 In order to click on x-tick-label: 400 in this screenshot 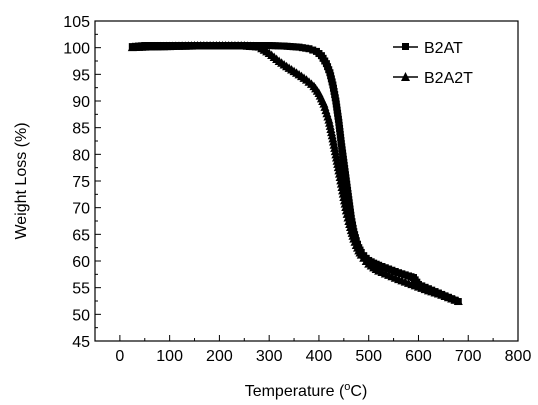, I will do `click(319, 356)`.